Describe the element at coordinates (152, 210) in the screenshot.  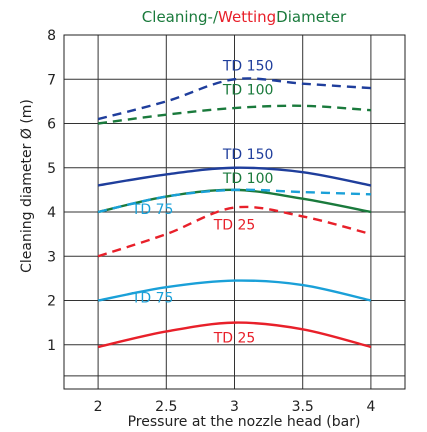
I see `series-label-wetting-td-75: TD 75` at that location.